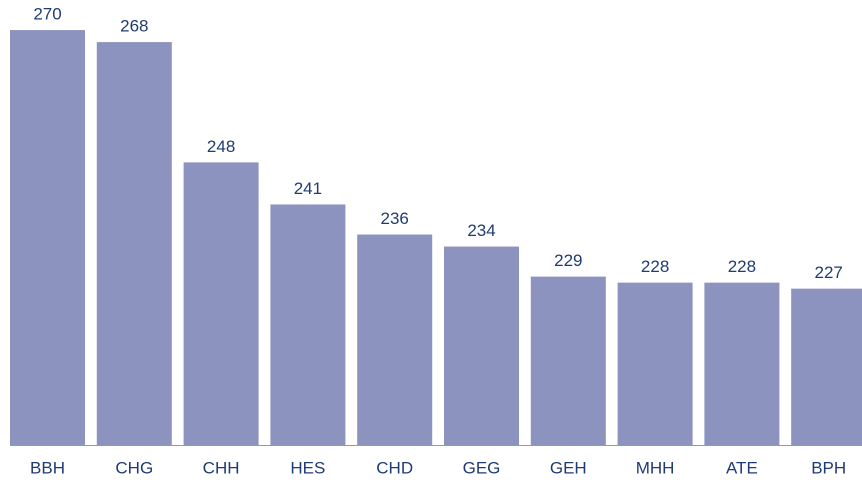 The image size is (862, 487). What do you see at coordinates (47, 467) in the screenshot?
I see `x-tick-label: BBH` at bounding box center [47, 467].